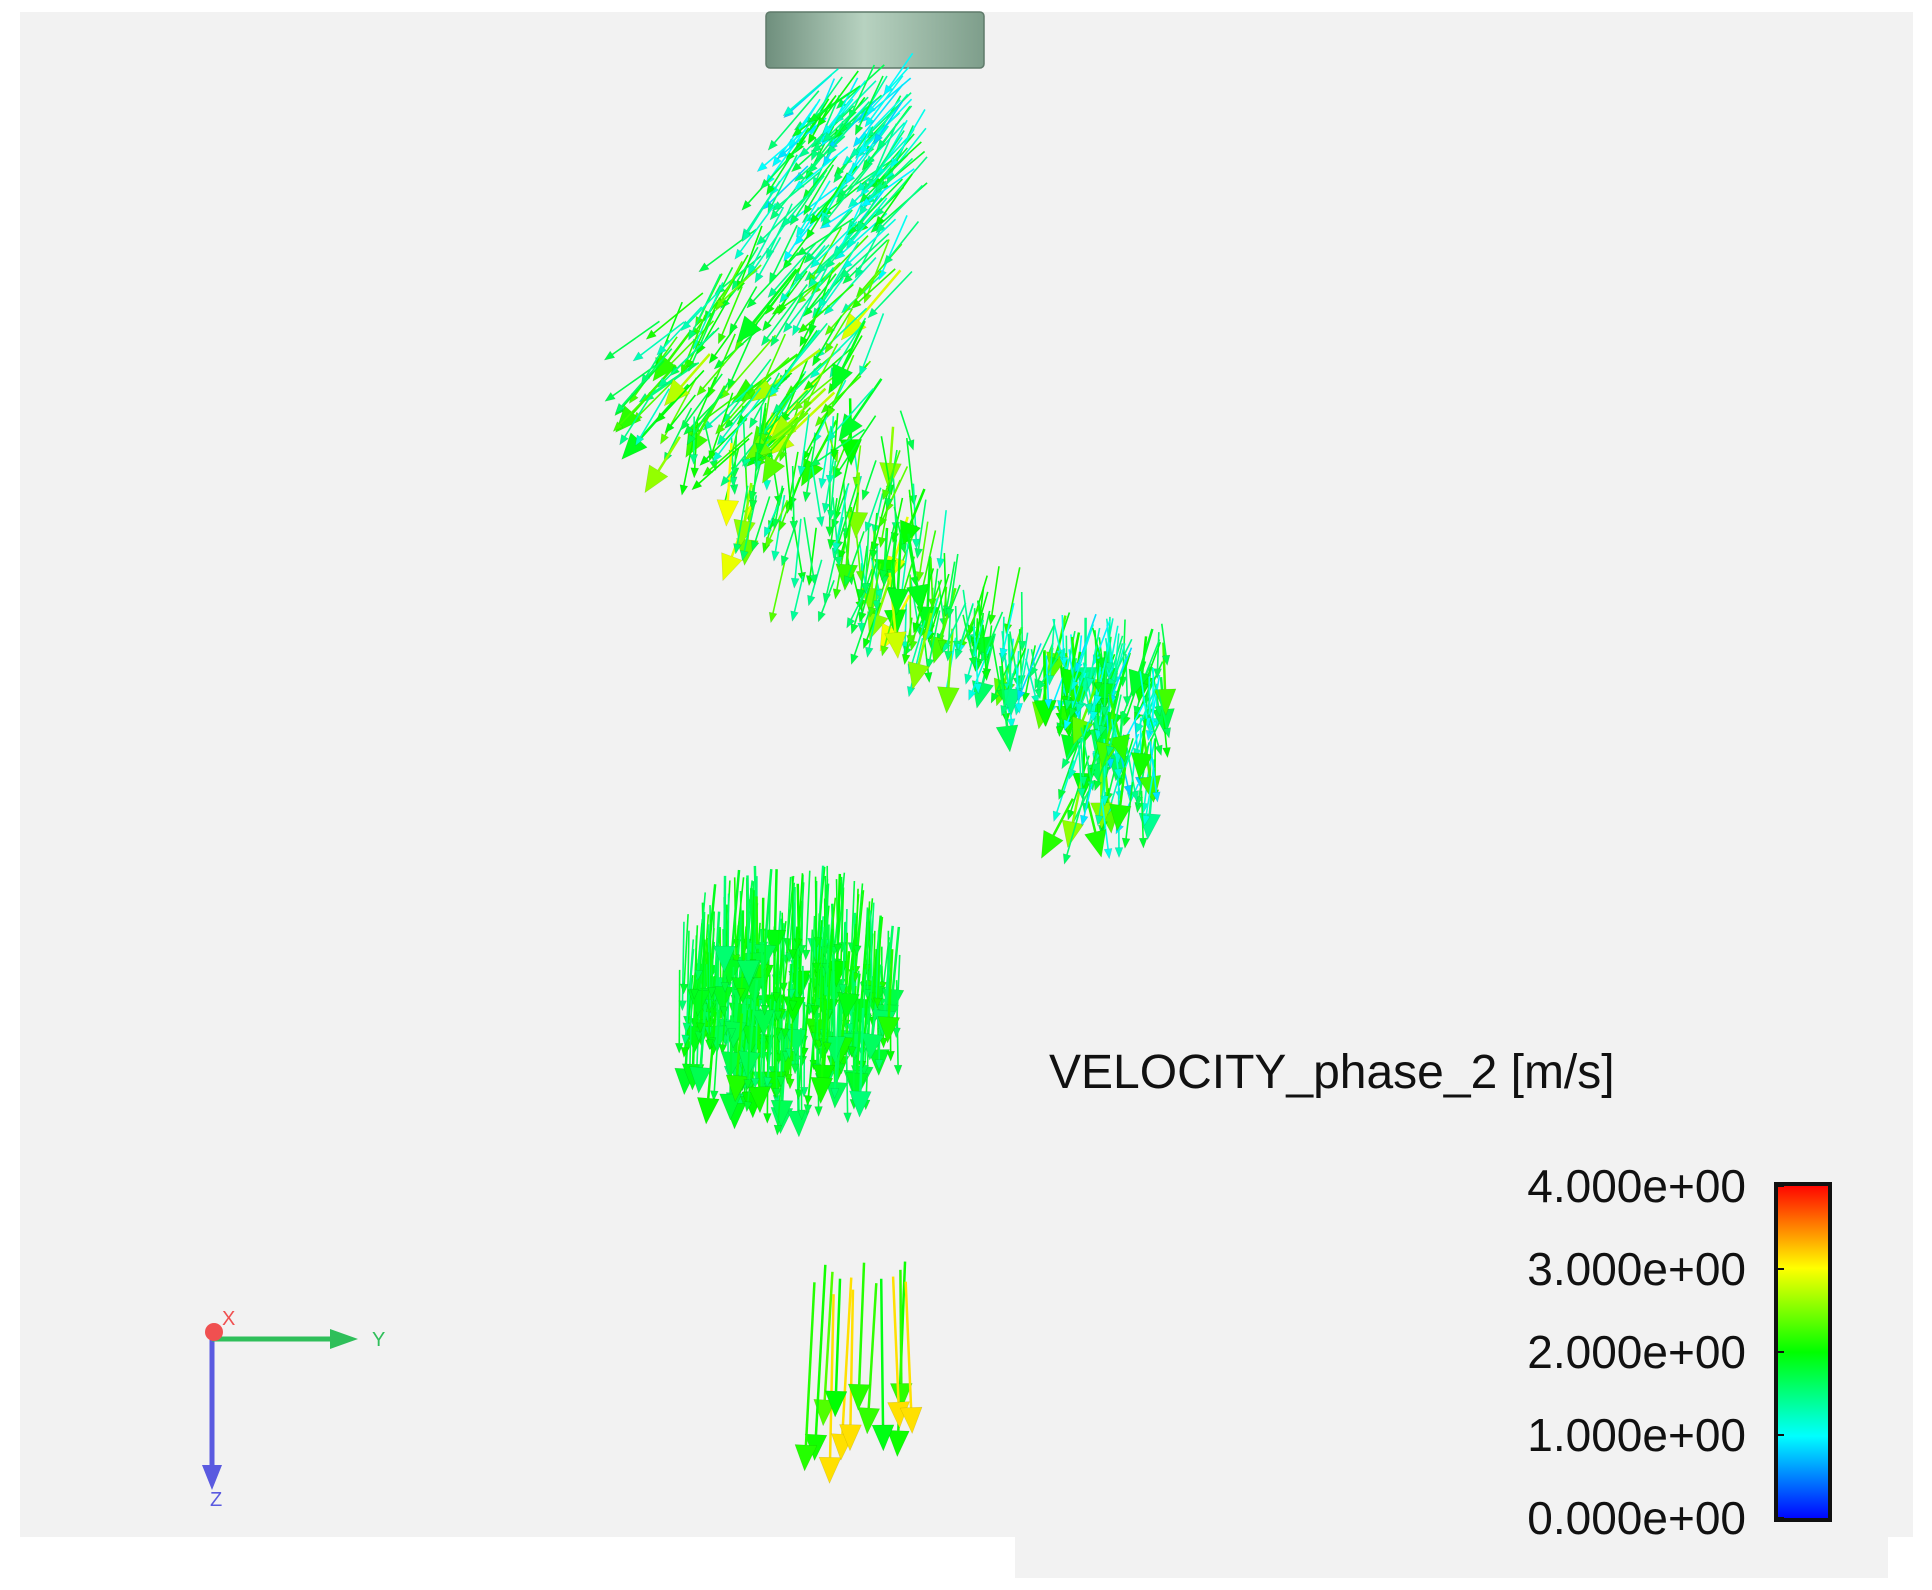 Image resolution: width=1932 pixels, height=1590 pixels. What do you see at coordinates (1636, 1352) in the screenshot?
I see `colorbar-tick-label: 2.000e+00` at bounding box center [1636, 1352].